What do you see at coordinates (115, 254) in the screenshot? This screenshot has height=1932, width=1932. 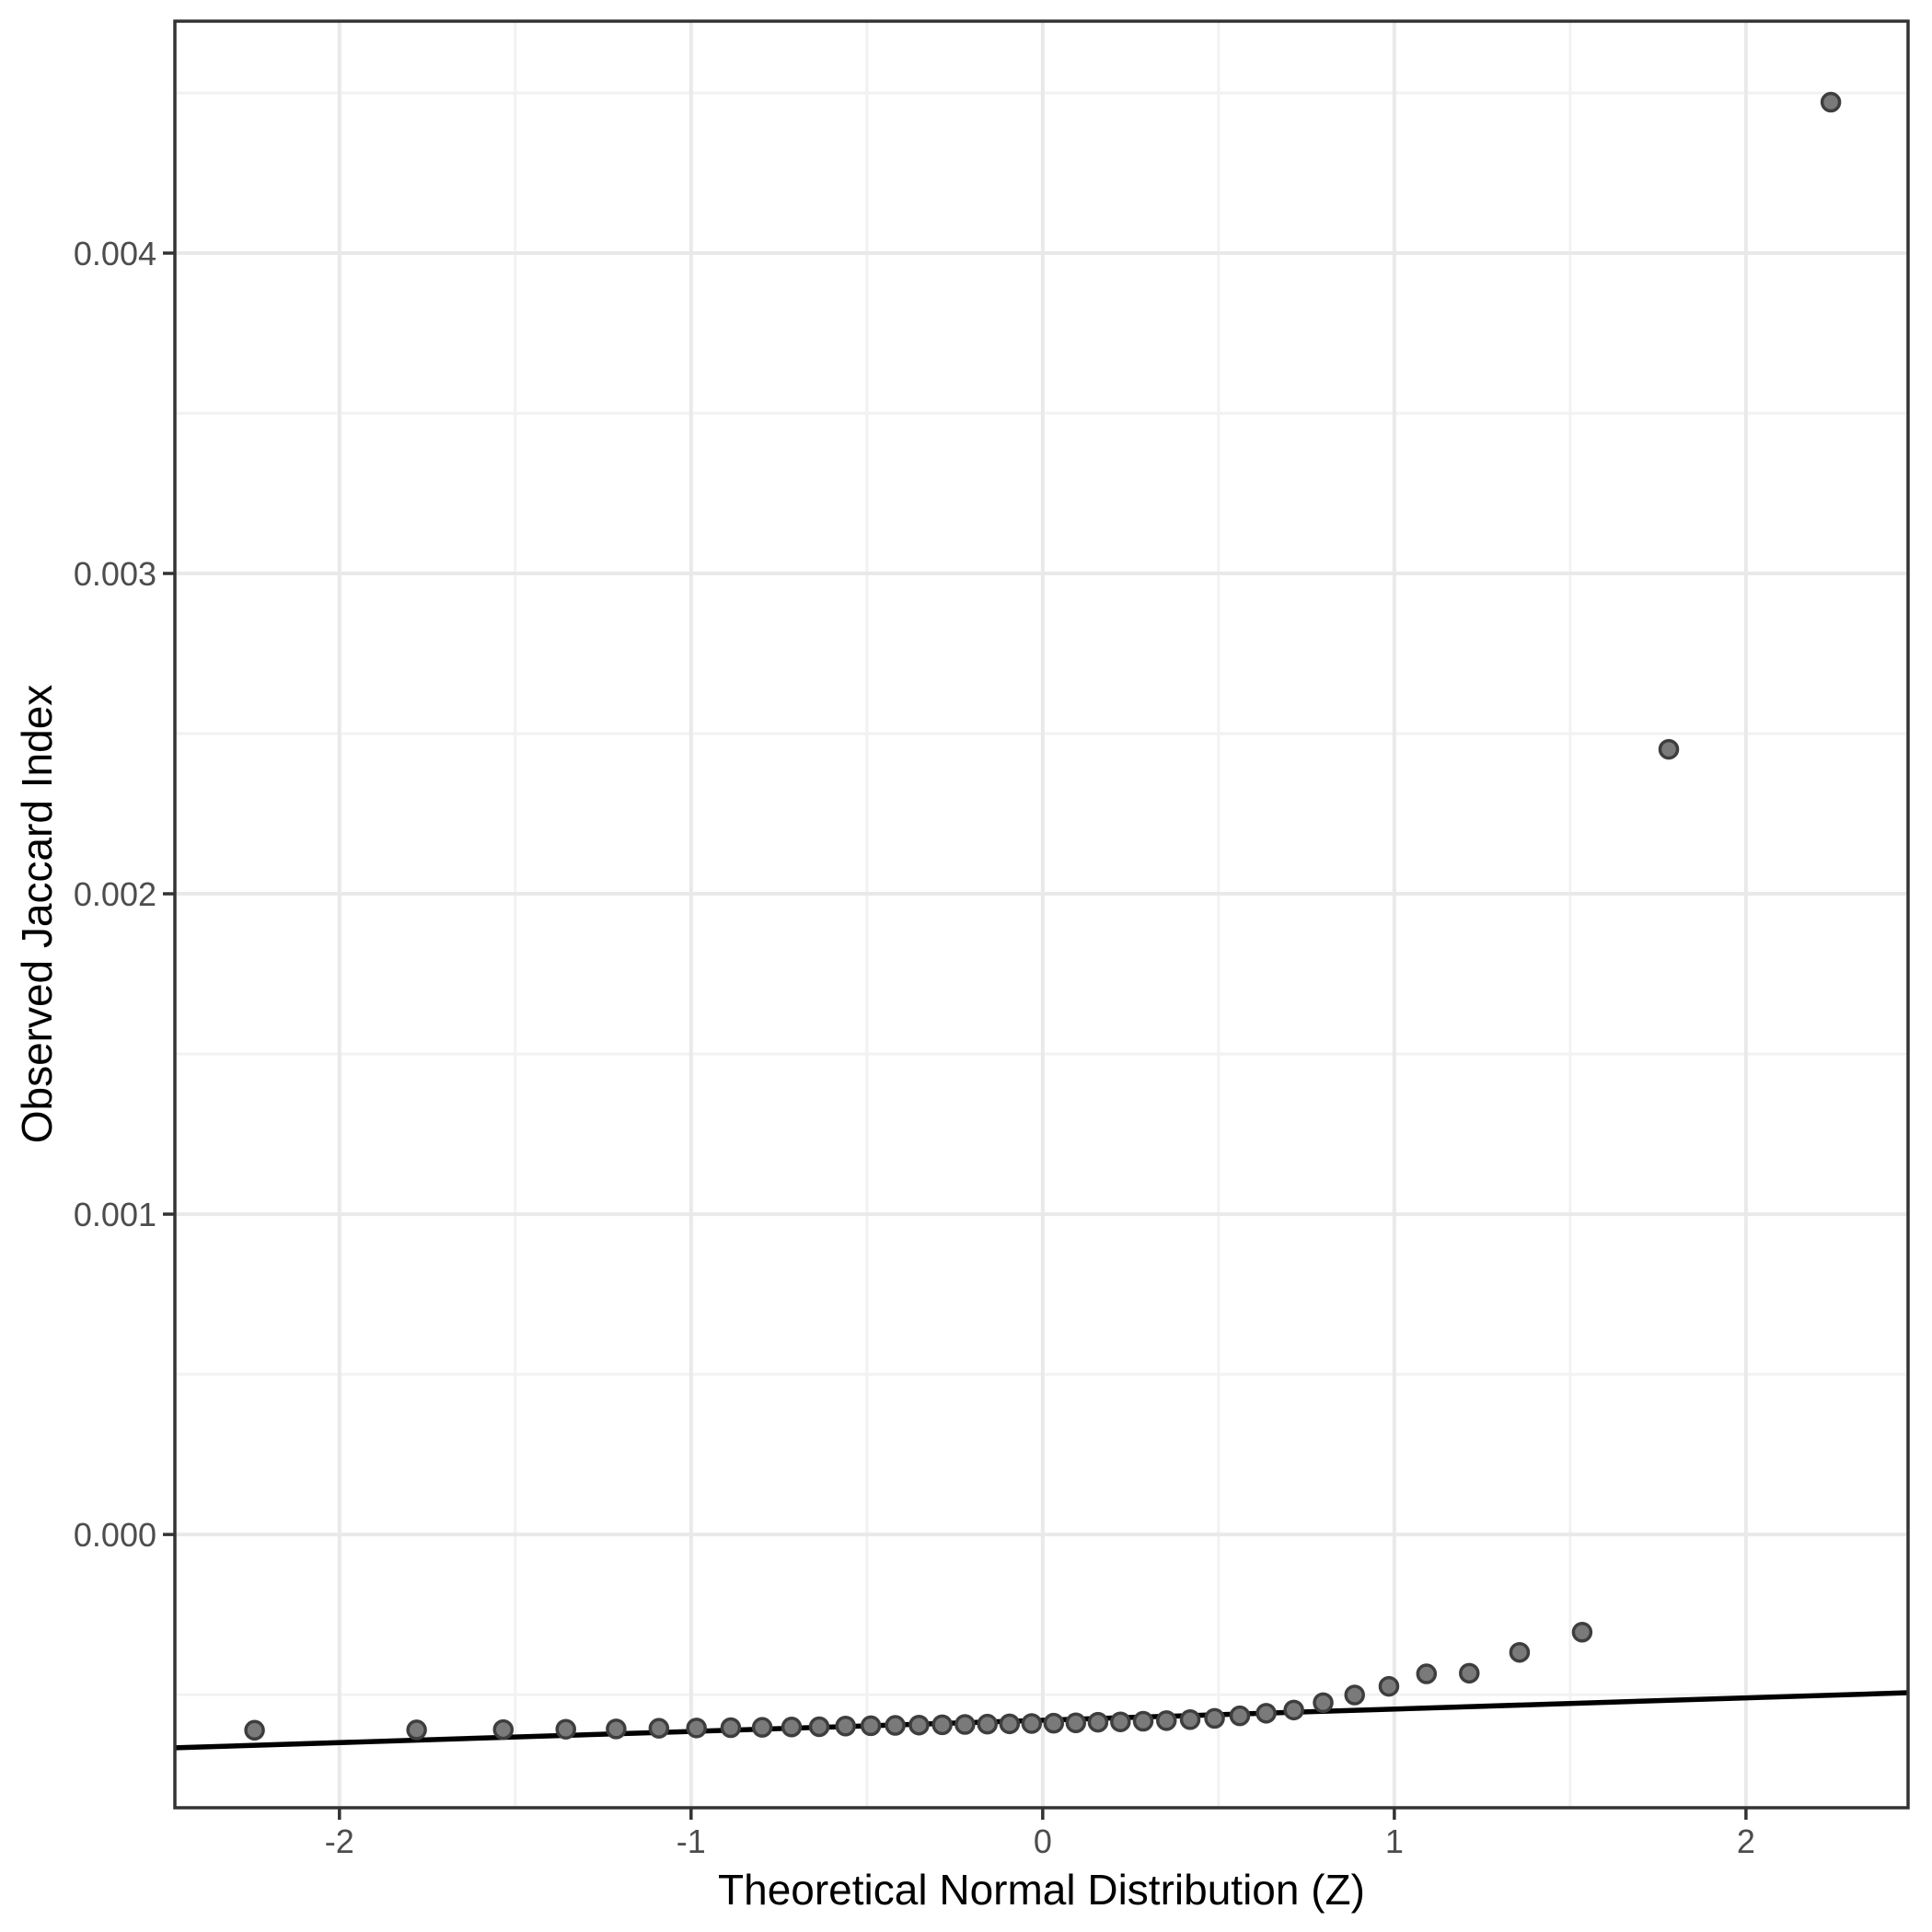 I see `y-tick-label: 0.004` at bounding box center [115, 254].